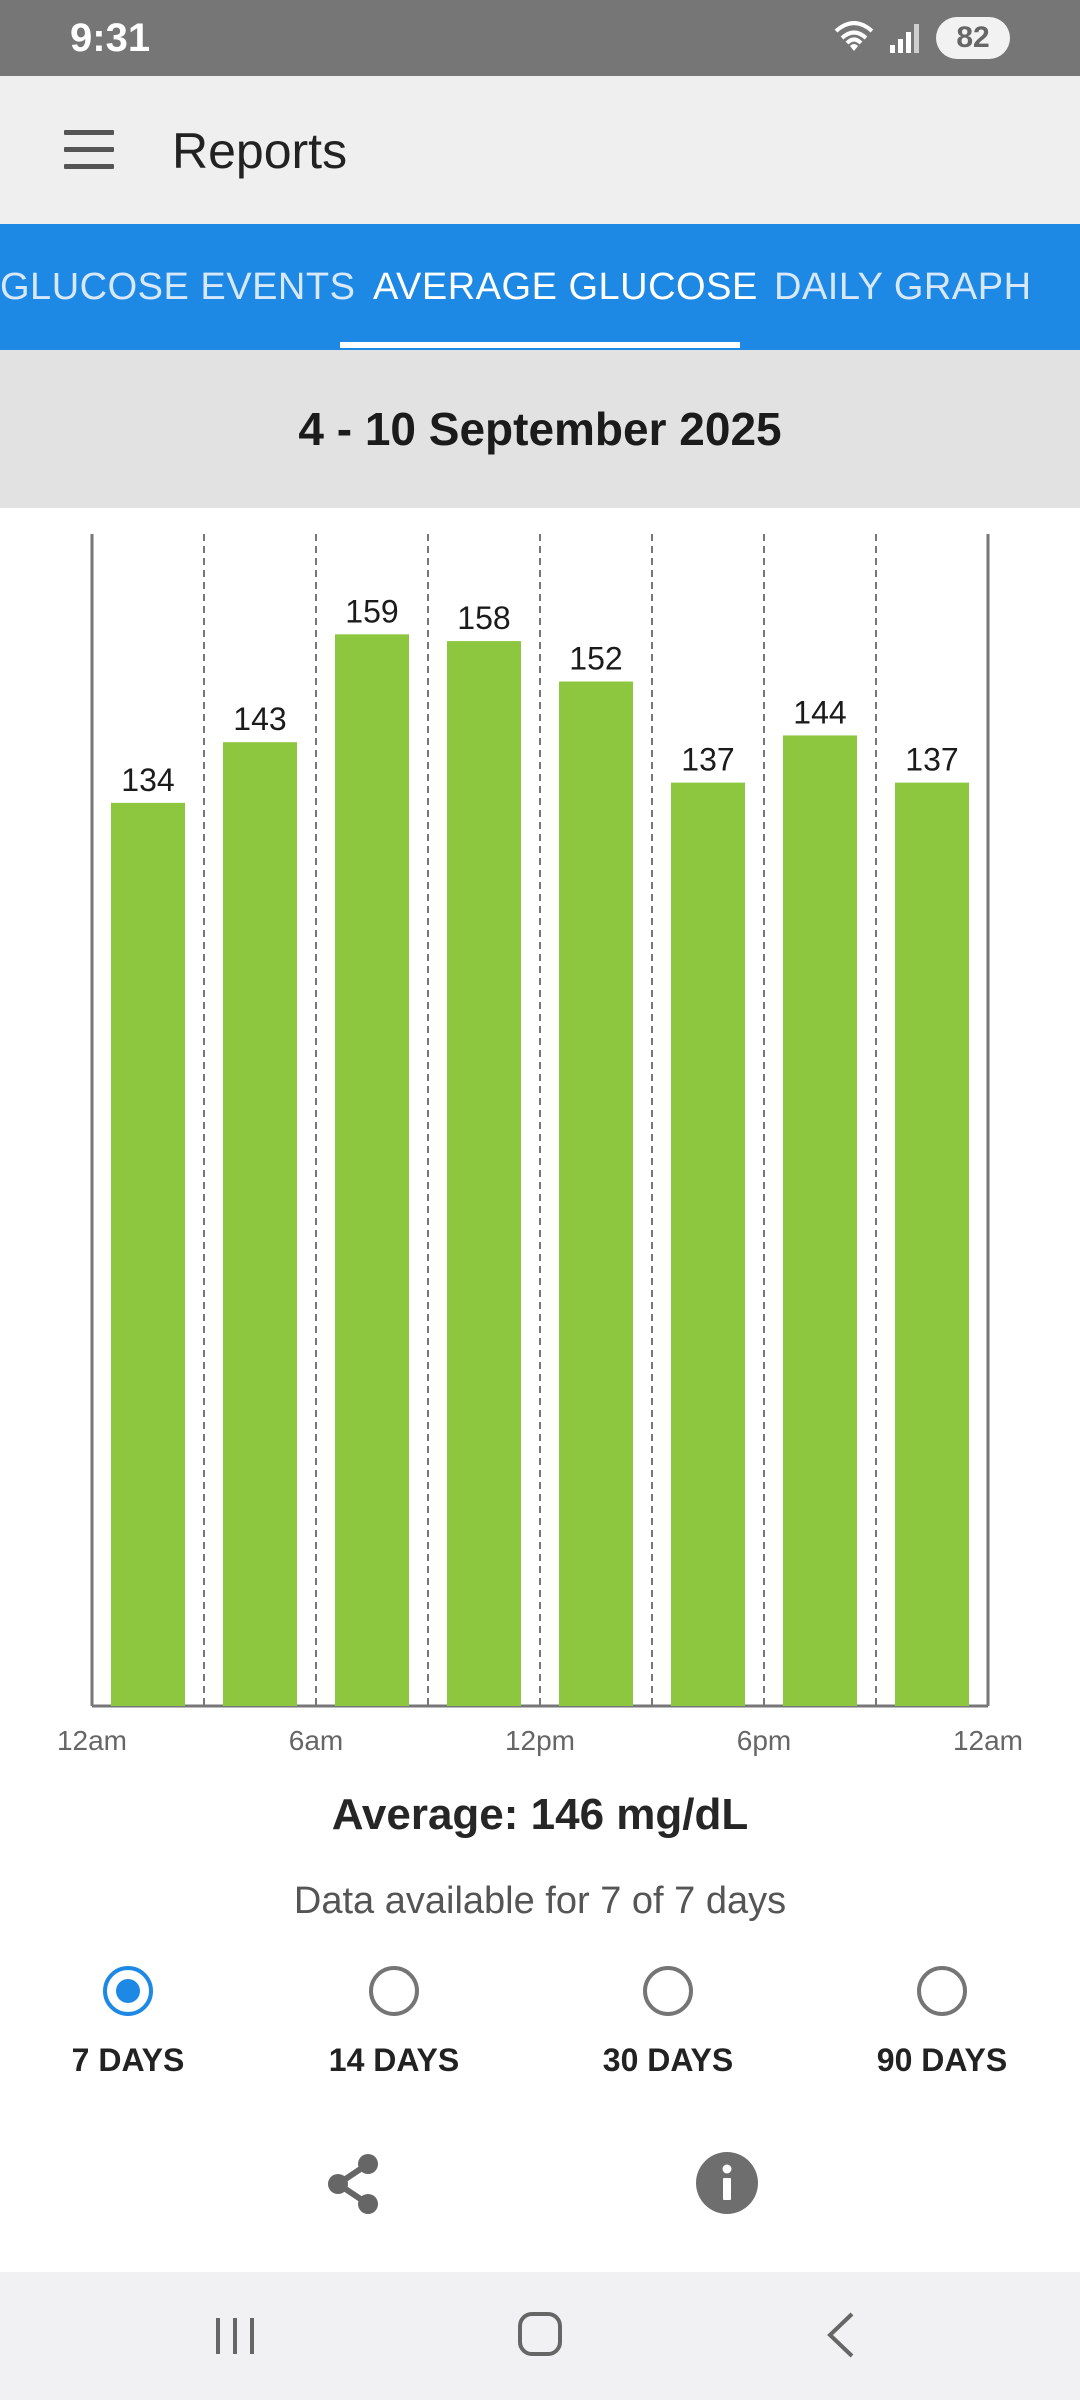 The height and width of the screenshot is (2400, 1080). Describe the element at coordinates (565, 287) in the screenshot. I see `tab-average-glucose: AVERAGE GLUCOSE` at that location.